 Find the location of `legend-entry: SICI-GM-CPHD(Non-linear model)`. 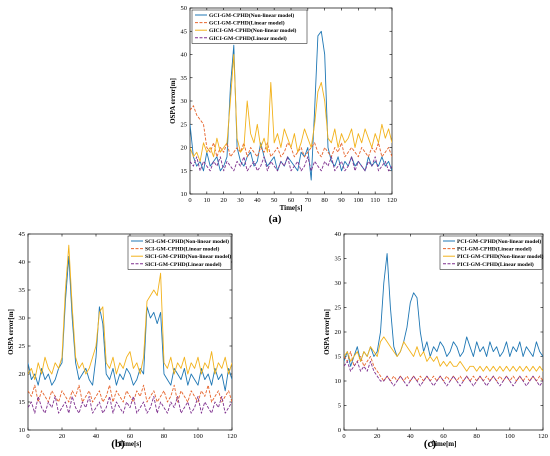

legend-entry: SICI-GM-CPHD(Non-linear model) is located at coordinates (188, 256).